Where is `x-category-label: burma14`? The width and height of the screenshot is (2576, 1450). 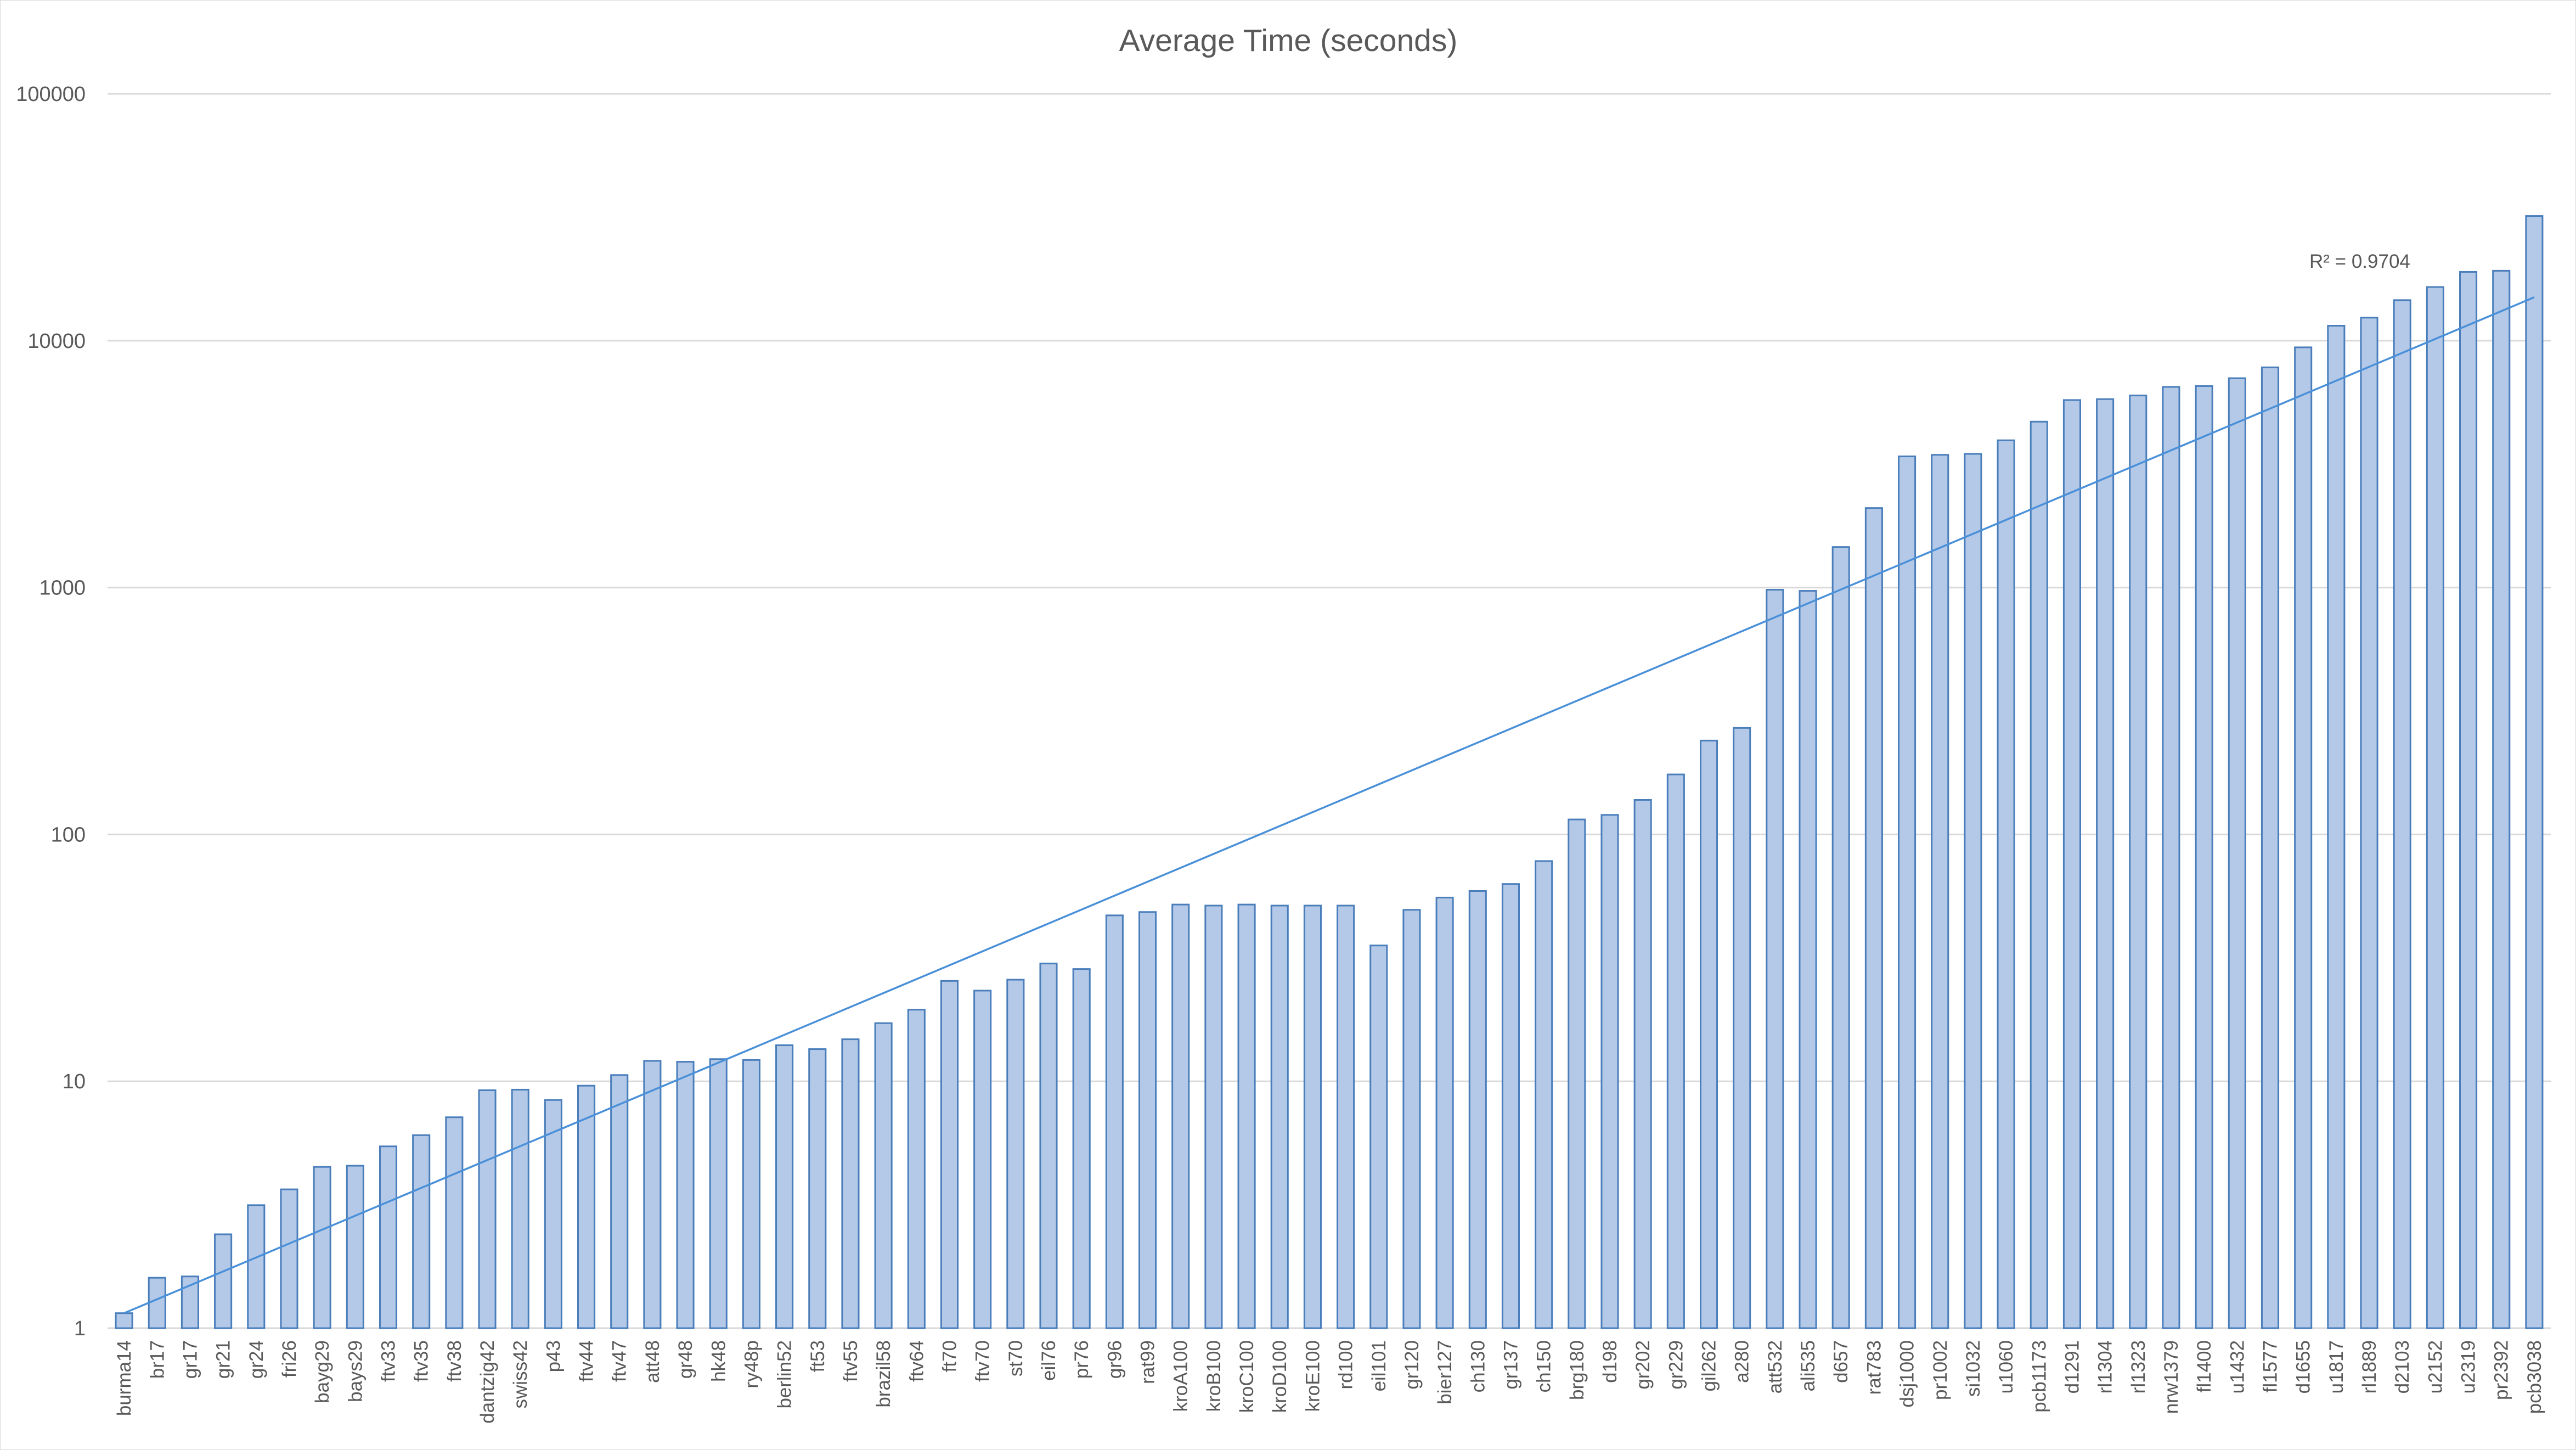 x-category-label: burma14 is located at coordinates (125, 1378).